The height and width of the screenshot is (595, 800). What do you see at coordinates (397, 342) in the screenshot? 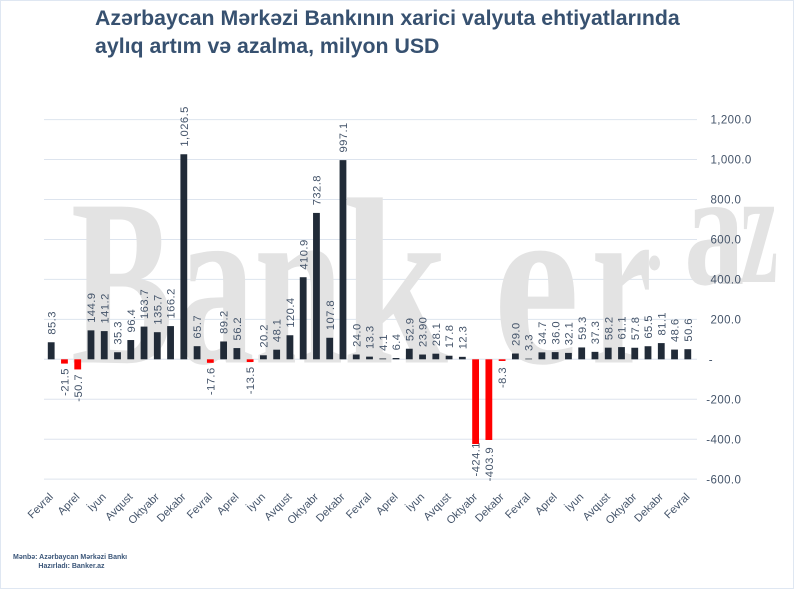
I see `svg-text: 6.4` at bounding box center [397, 342].